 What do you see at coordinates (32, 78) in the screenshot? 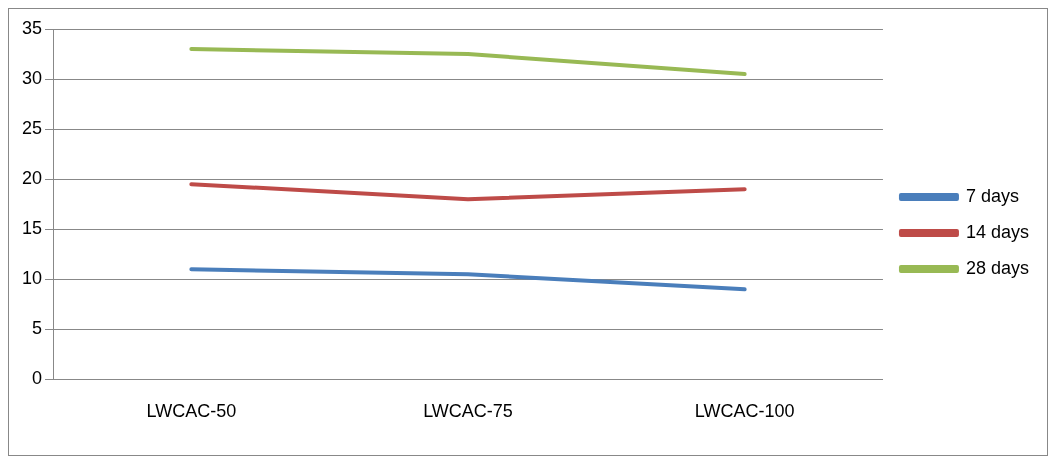
I see `y-tick-label: 30` at bounding box center [32, 78].